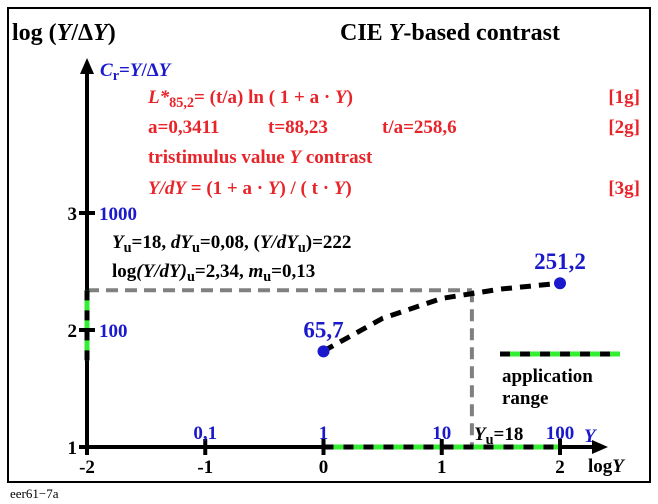 This screenshot has width=658, height=504. What do you see at coordinates (227, 188) in the screenshot?
I see `text-part: = (1 + a ·` at bounding box center [227, 188].